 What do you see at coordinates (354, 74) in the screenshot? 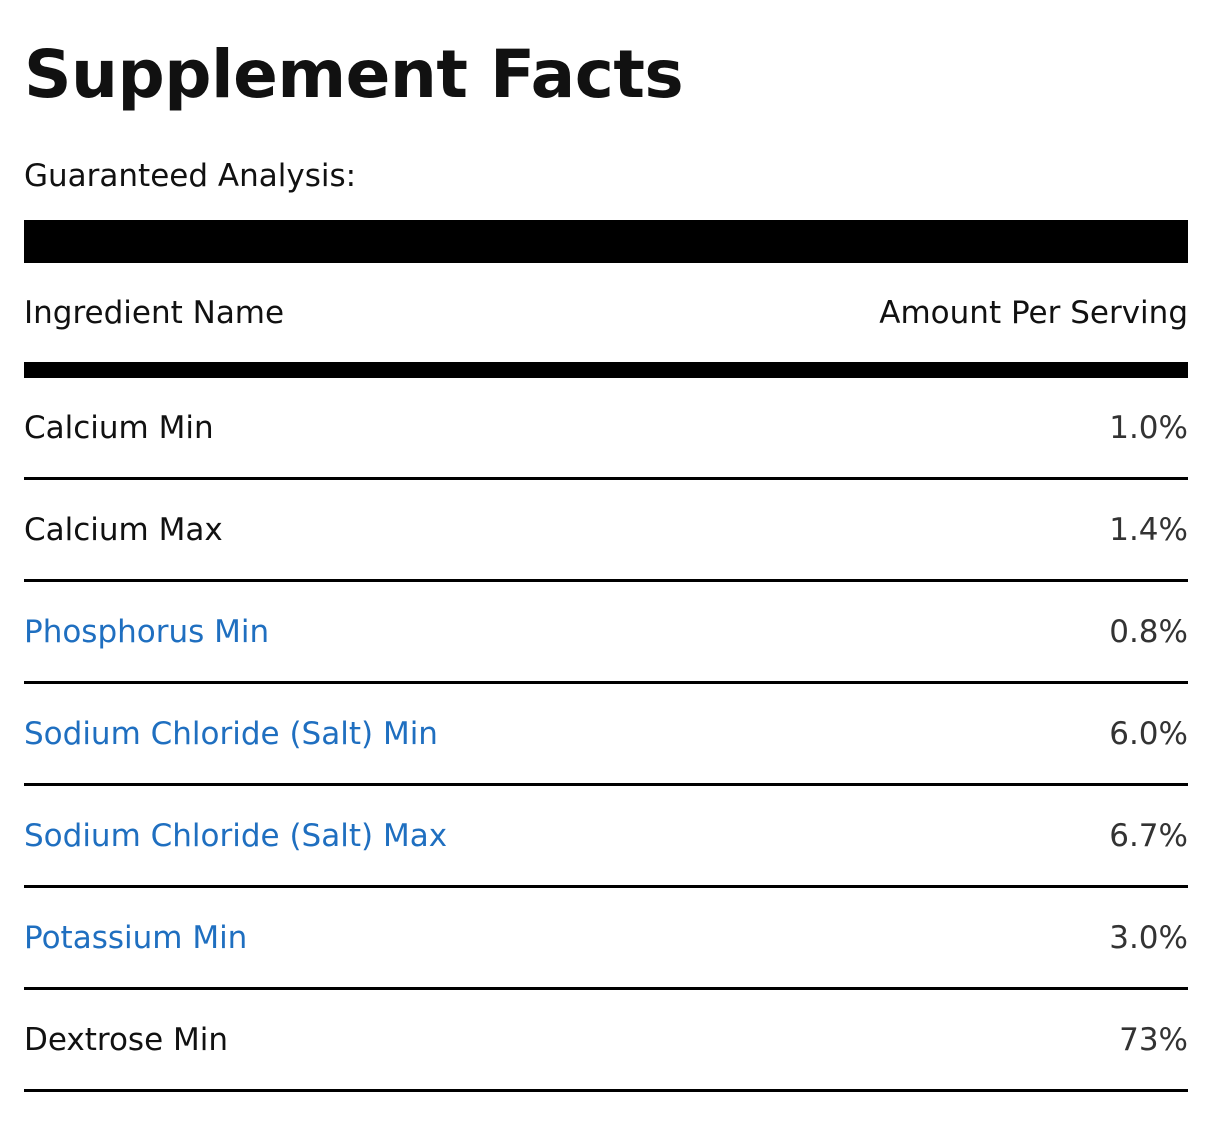
I see `page-title: Supplement Facts` at bounding box center [354, 74].